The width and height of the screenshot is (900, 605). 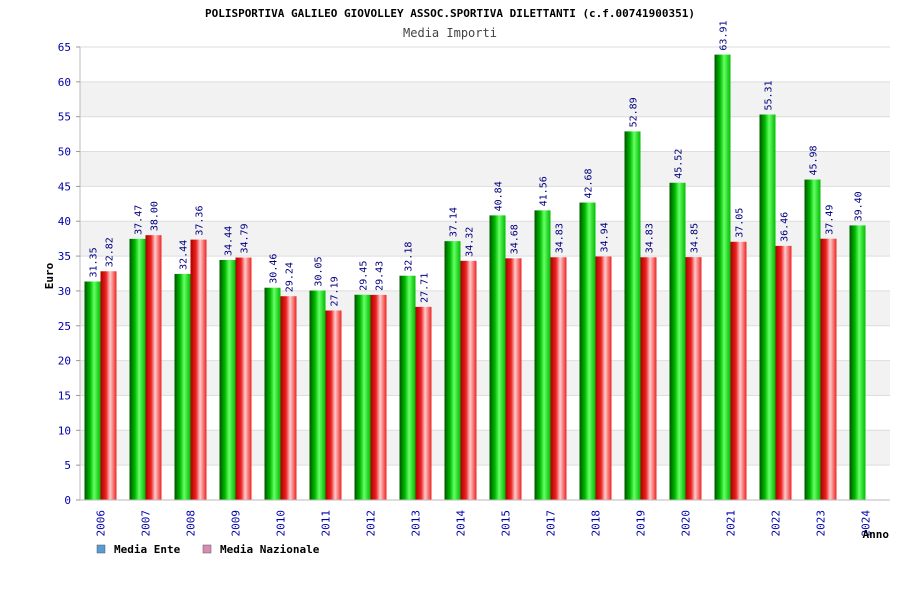 What do you see at coordinates (821, 523) in the screenshot?
I see `x-tick-label: 2023` at bounding box center [821, 523].